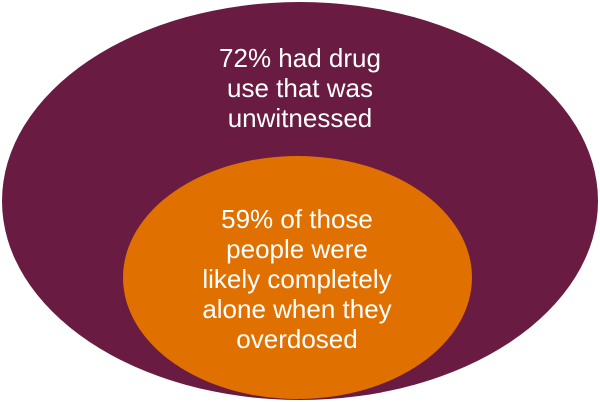 This screenshot has width=600, height=402. Describe the element at coordinates (300, 88) in the screenshot. I see `outer-ellipse-label: 72% had drug use that was unwitnessed` at that location.